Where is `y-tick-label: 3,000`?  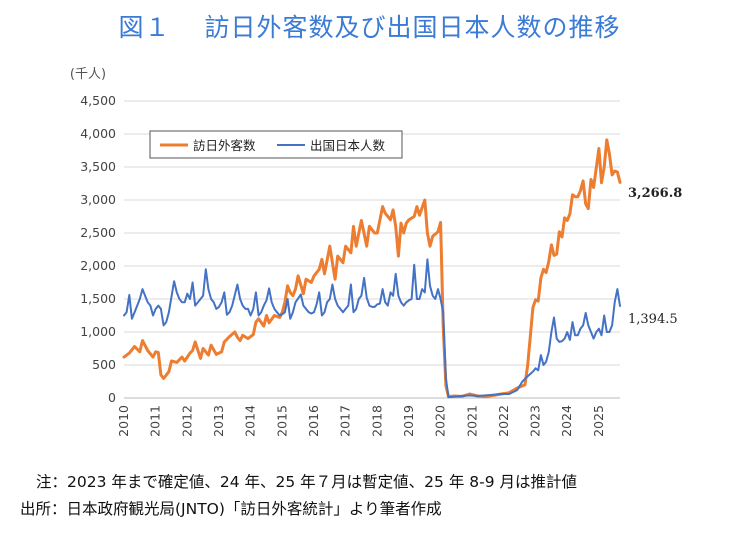 y-tick-label: 3,000 is located at coordinates (98, 199).